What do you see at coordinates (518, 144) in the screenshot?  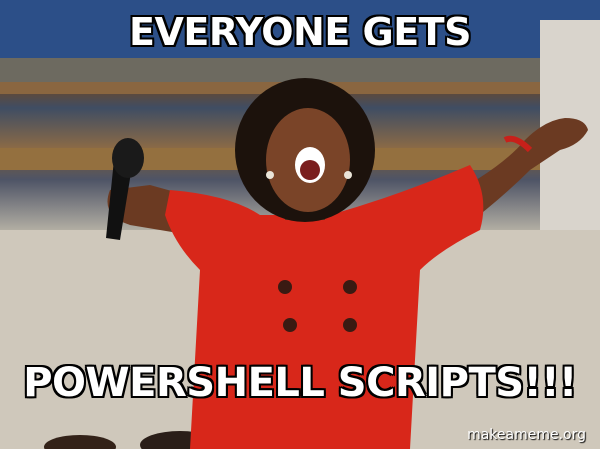 I see `bracelet` at bounding box center [518, 144].